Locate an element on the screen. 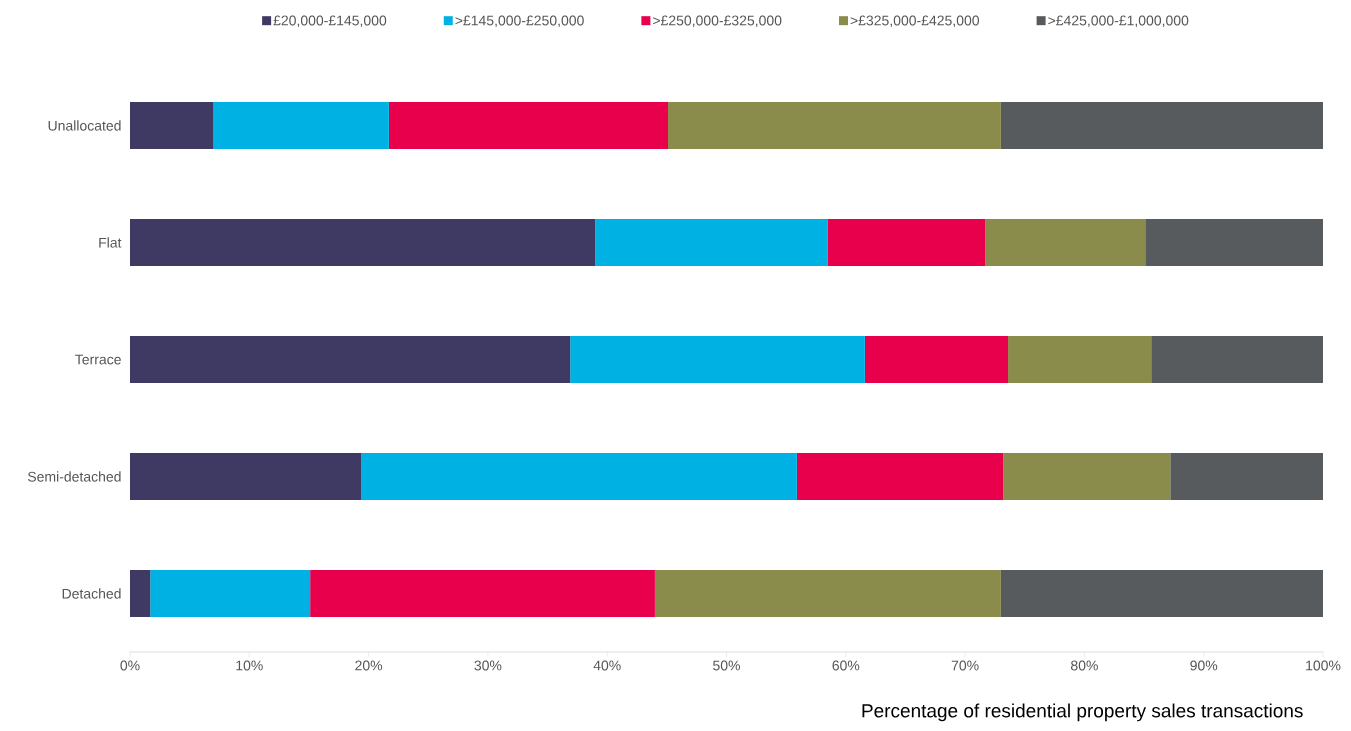  x-tick-label: 10% is located at coordinates (249, 665).